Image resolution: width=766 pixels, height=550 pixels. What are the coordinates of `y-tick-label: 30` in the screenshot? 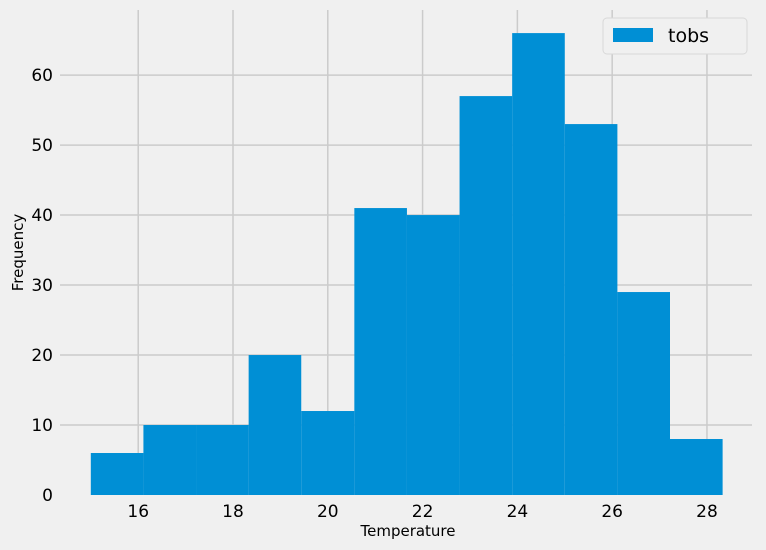 It's located at (42, 286).